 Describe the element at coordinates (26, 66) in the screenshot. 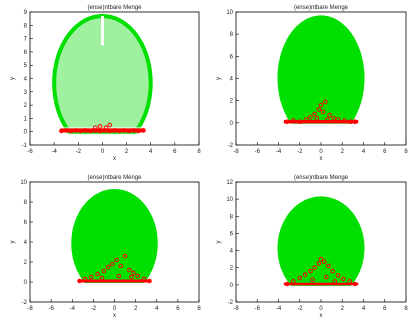

I see `y-tick-label: 5` at that location.